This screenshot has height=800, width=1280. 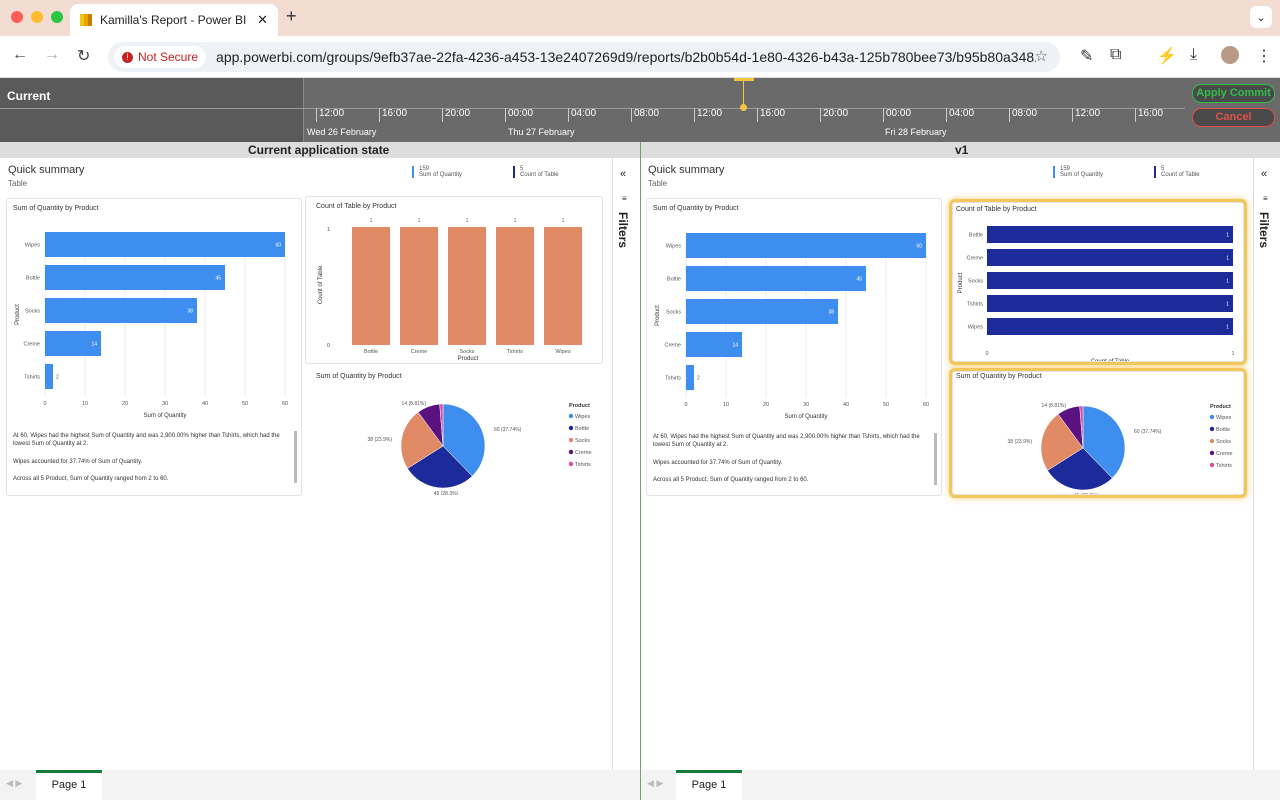 What do you see at coordinates (1167, 56) in the screenshot?
I see `extension-bolt-icon: ⚡` at bounding box center [1167, 56].